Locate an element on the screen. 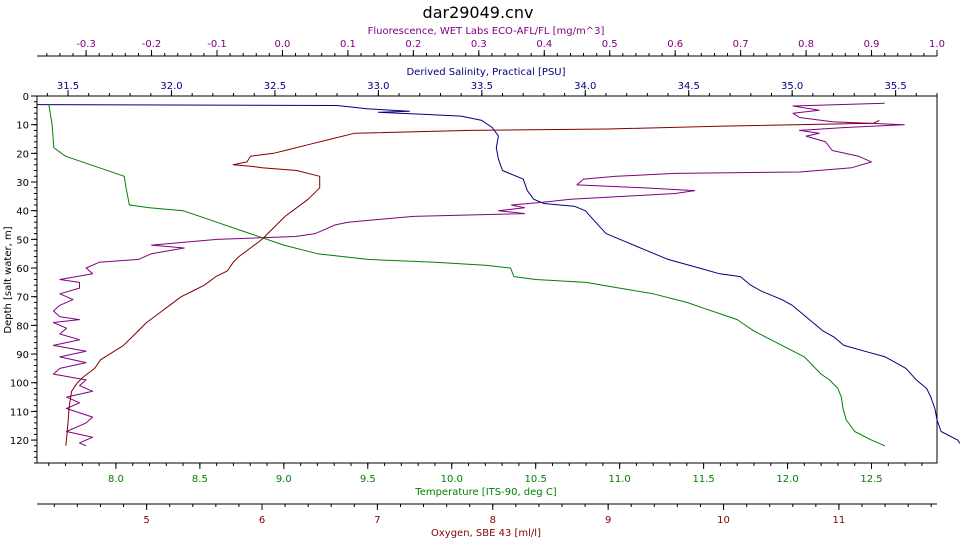 The width and height of the screenshot is (960, 540). salinity-axis-title: Derived Salinity, Practical [PSU] is located at coordinates (485, 72).